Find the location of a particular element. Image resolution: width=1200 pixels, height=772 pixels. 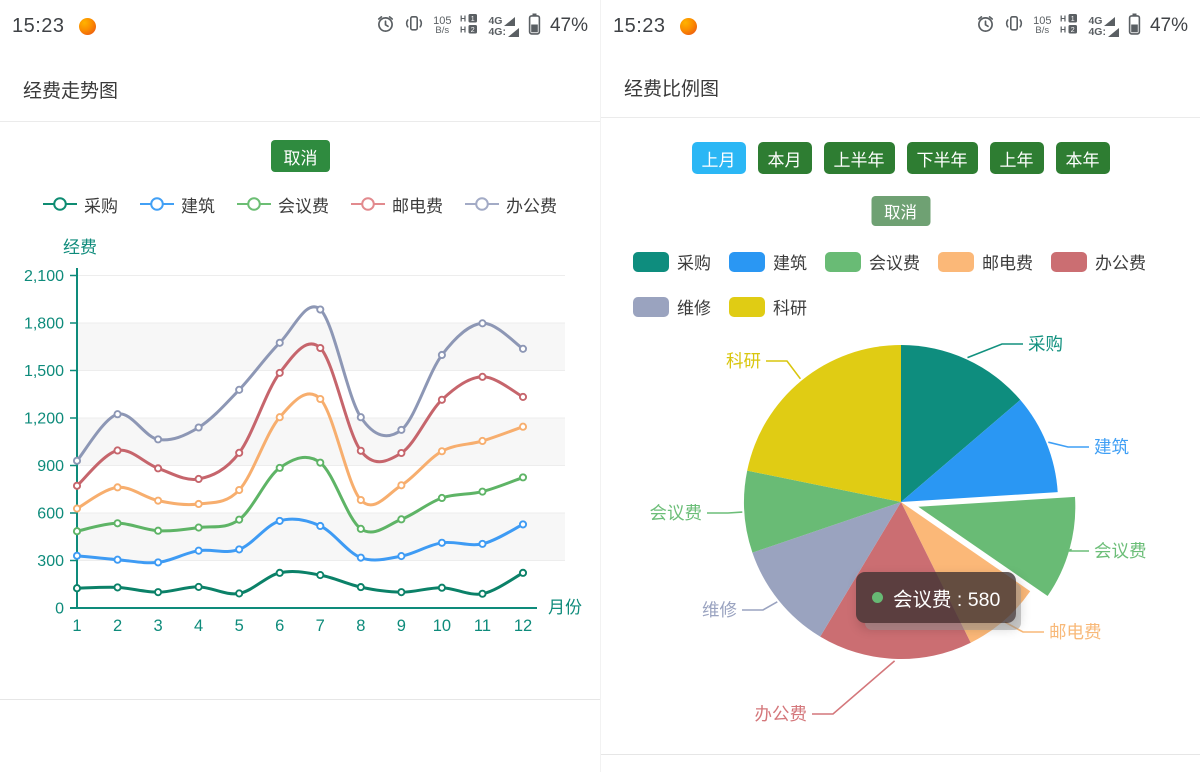

period-button-1: 本月 is located at coordinates (784, 158).